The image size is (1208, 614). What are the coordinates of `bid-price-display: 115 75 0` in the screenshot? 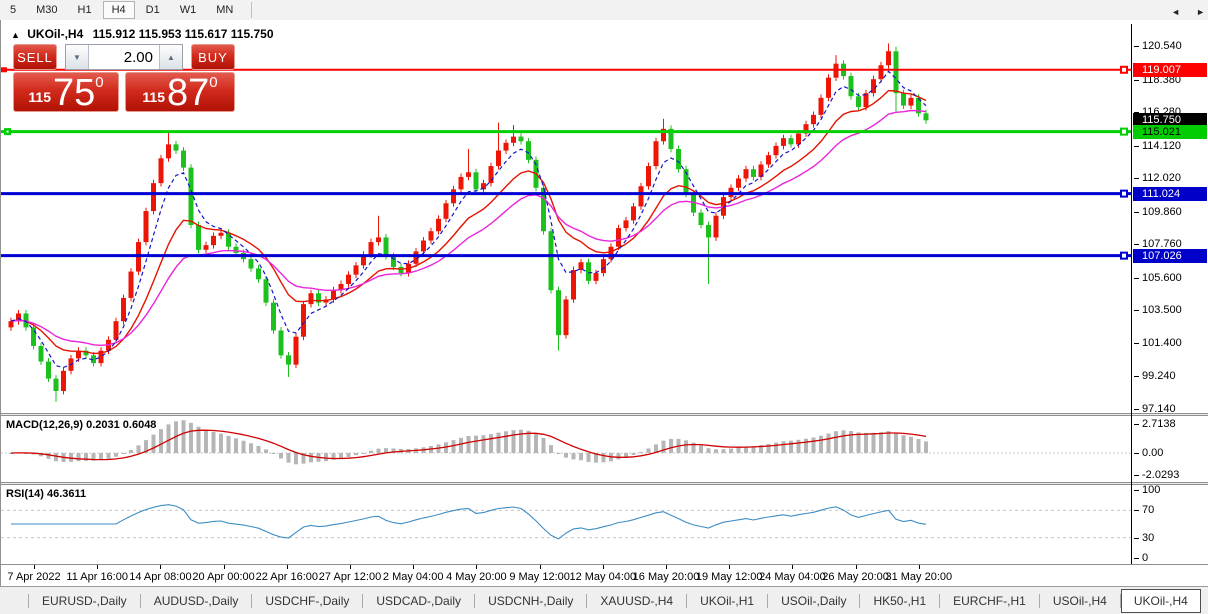 It's located at (66, 92).